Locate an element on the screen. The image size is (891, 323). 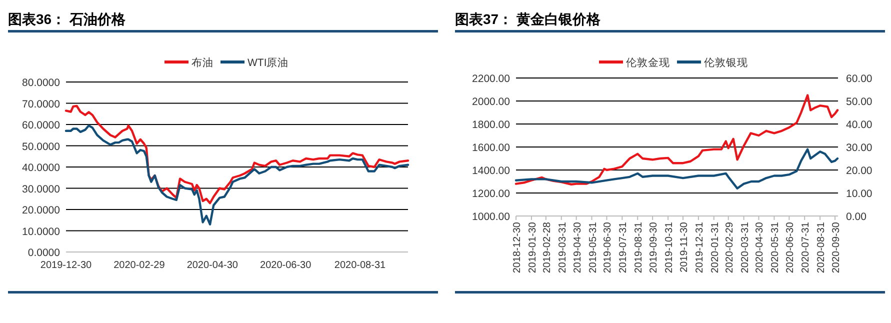
chart-title: 图表36： 石油价格 is located at coordinates (67, 19).